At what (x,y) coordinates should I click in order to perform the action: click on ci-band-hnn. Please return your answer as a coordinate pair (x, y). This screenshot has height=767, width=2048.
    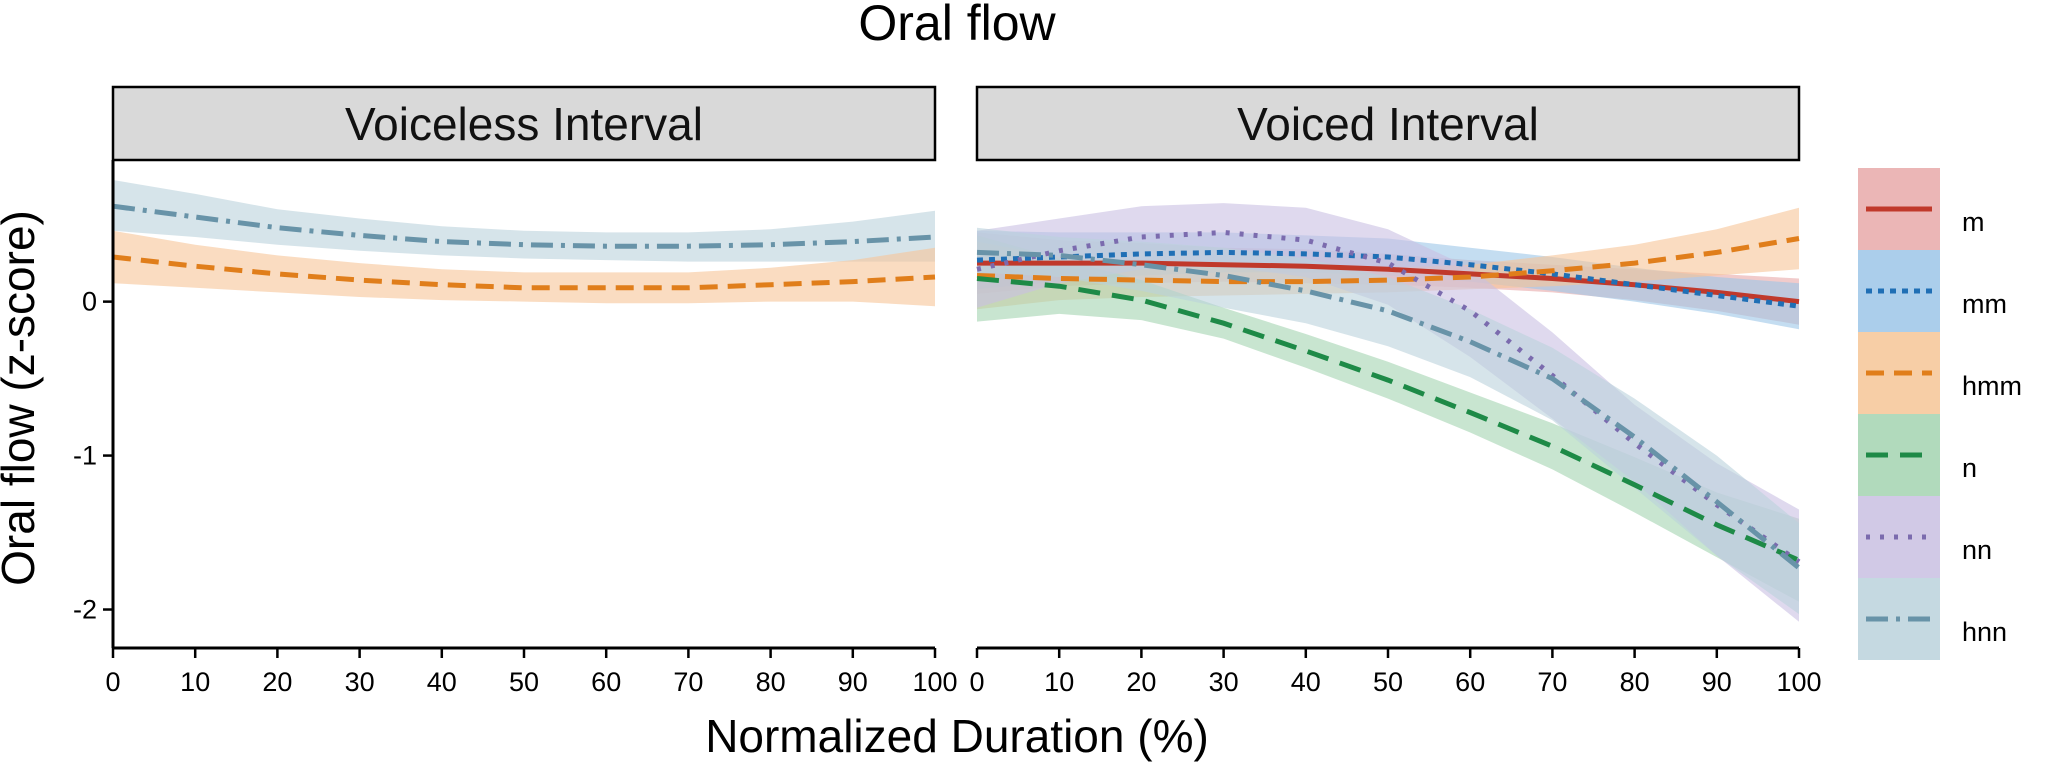
    Looking at the image, I should click on (524, 221).